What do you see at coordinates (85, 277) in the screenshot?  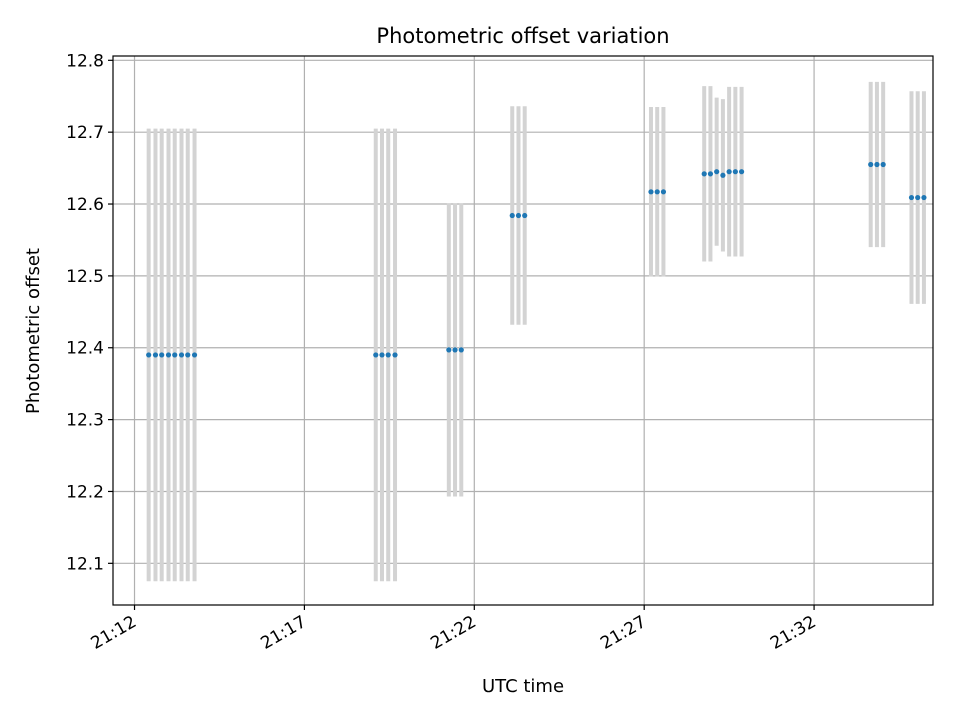 I see `y-tick-label: 12.5` at bounding box center [85, 277].